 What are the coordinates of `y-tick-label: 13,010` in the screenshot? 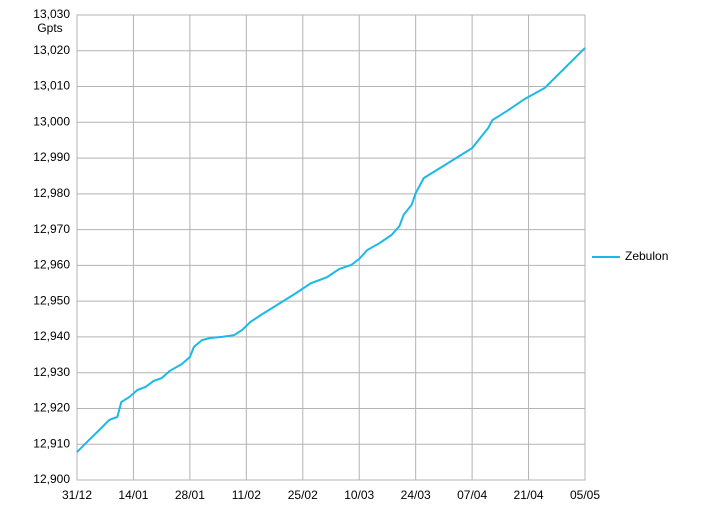 It's located at (51, 86).